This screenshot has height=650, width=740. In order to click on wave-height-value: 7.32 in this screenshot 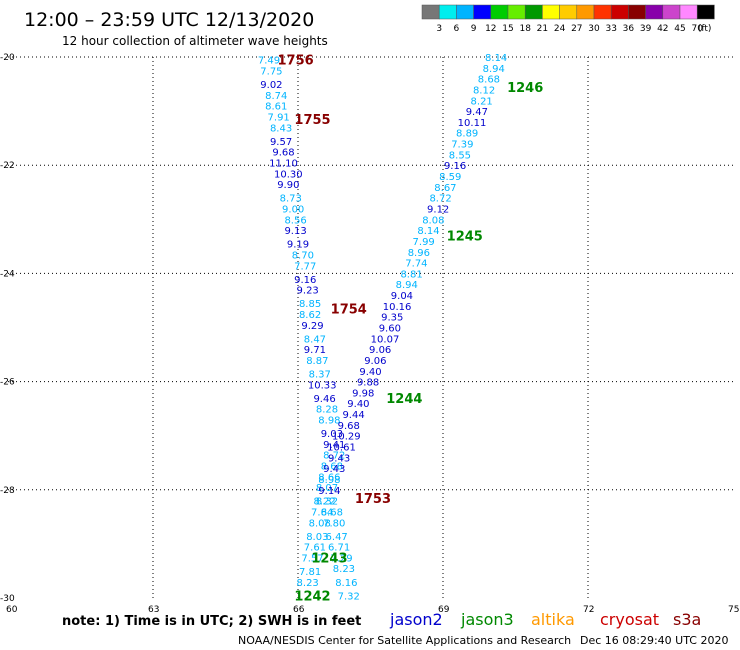, I will do `click(349, 596)`.